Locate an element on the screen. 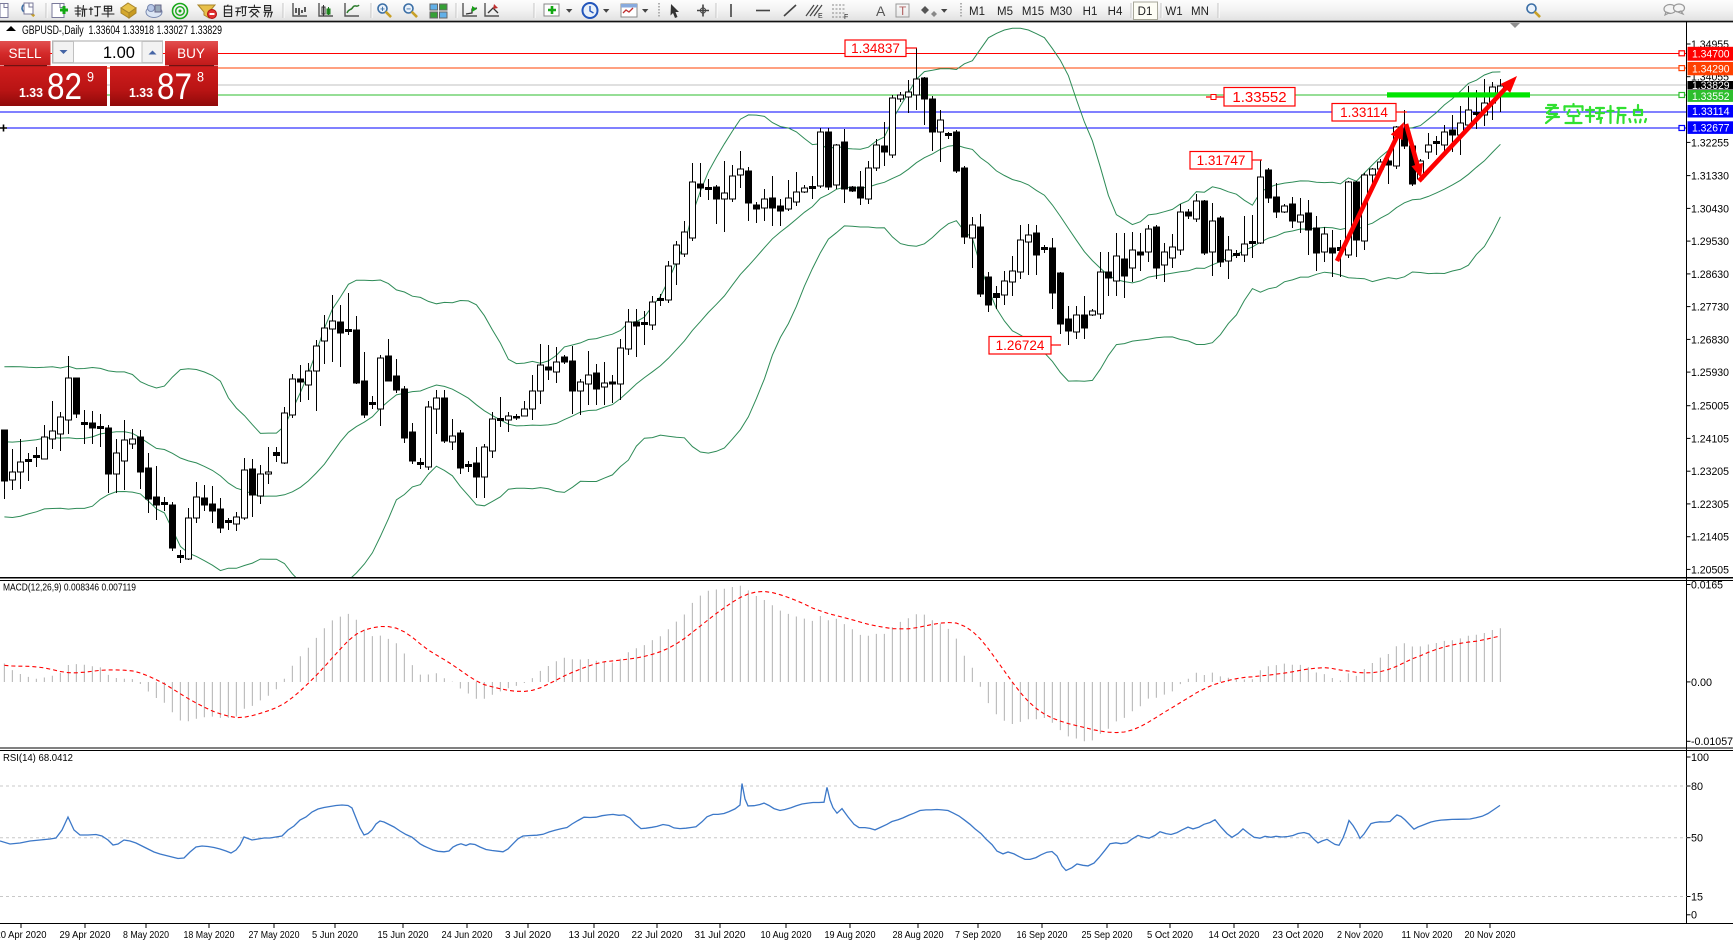 The width and height of the screenshot is (1733, 940). svg-text: 1.00 is located at coordinates (119, 53).